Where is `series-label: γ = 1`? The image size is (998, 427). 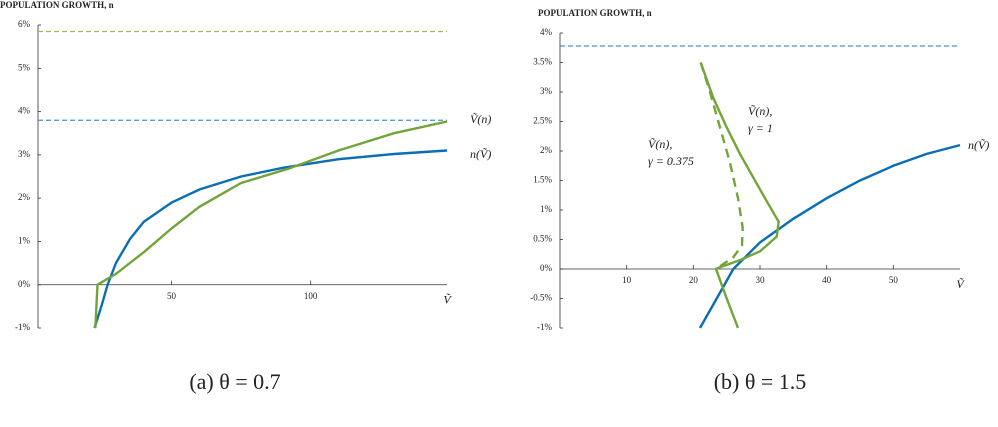 series-label: γ = 1 is located at coordinates (760, 128).